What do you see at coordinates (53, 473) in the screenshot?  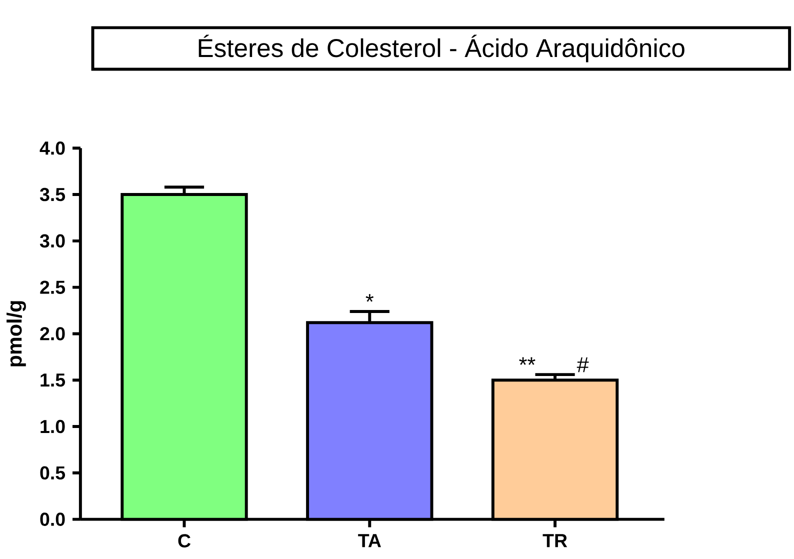 I see `y-tick-label: 0.5` at bounding box center [53, 473].